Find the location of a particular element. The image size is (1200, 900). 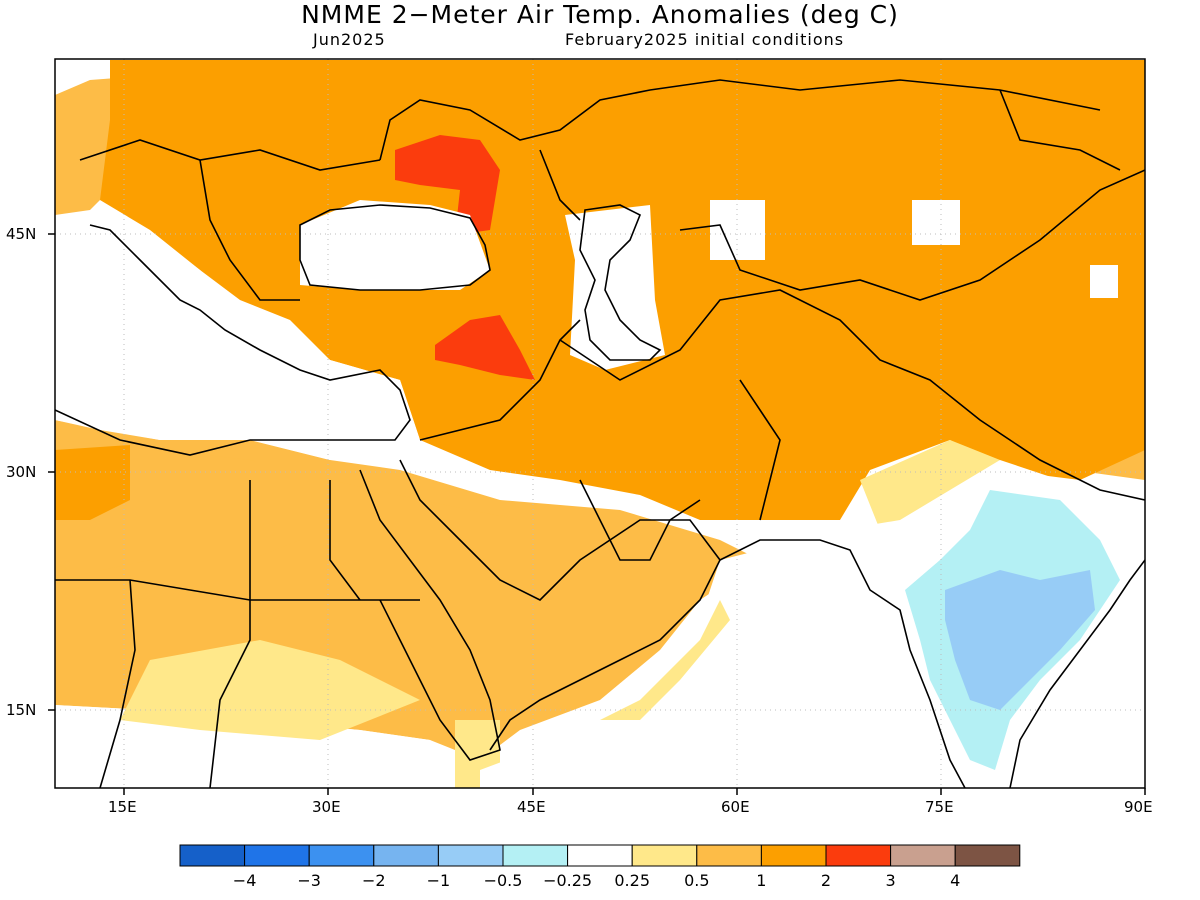

colorbar-tick-label: −1 is located at coordinates (438, 880).